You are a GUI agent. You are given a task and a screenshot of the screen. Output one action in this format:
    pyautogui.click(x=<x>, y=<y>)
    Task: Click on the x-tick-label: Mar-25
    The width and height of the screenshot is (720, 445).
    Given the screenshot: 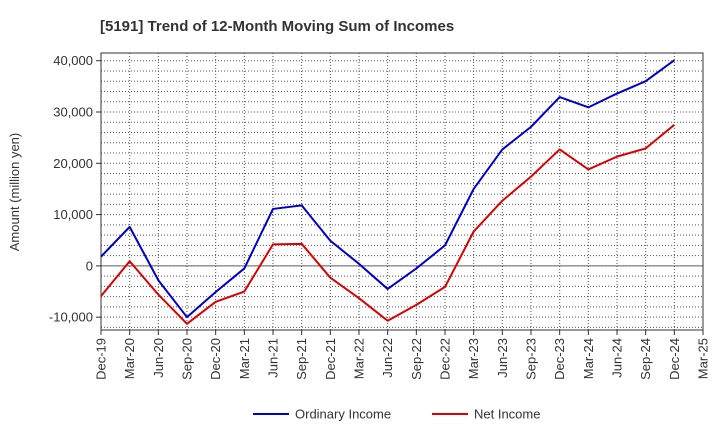 What is the action you would take?
    pyautogui.click(x=703, y=358)
    